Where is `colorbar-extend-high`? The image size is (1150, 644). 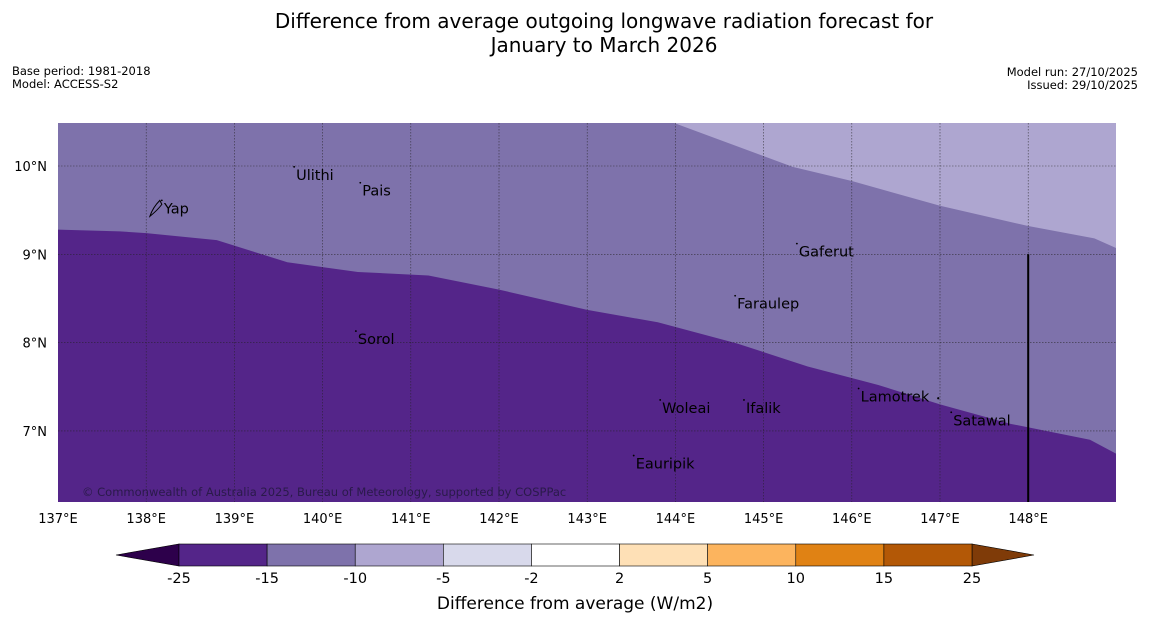 colorbar-extend-high is located at coordinates (1003, 555).